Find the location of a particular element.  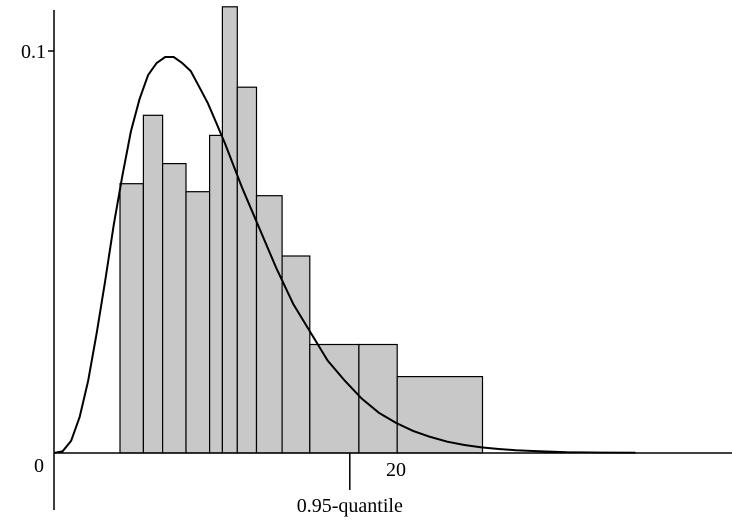

origin-label: 0 is located at coordinates (39, 466).